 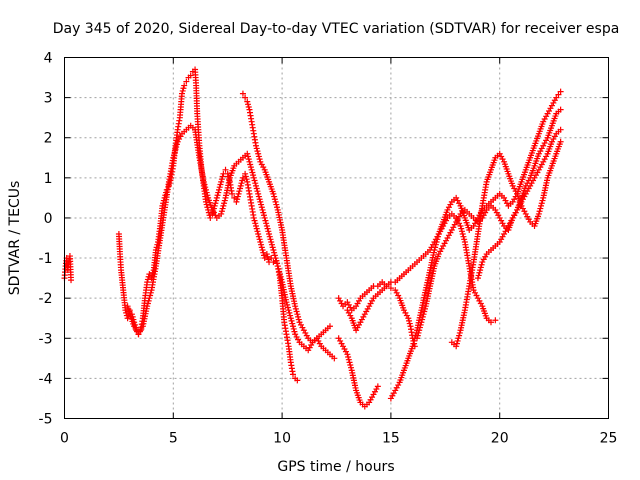 What do you see at coordinates (15, 238) in the screenshot?
I see `y-axis-label: SDTVAR / TECUs` at bounding box center [15, 238].